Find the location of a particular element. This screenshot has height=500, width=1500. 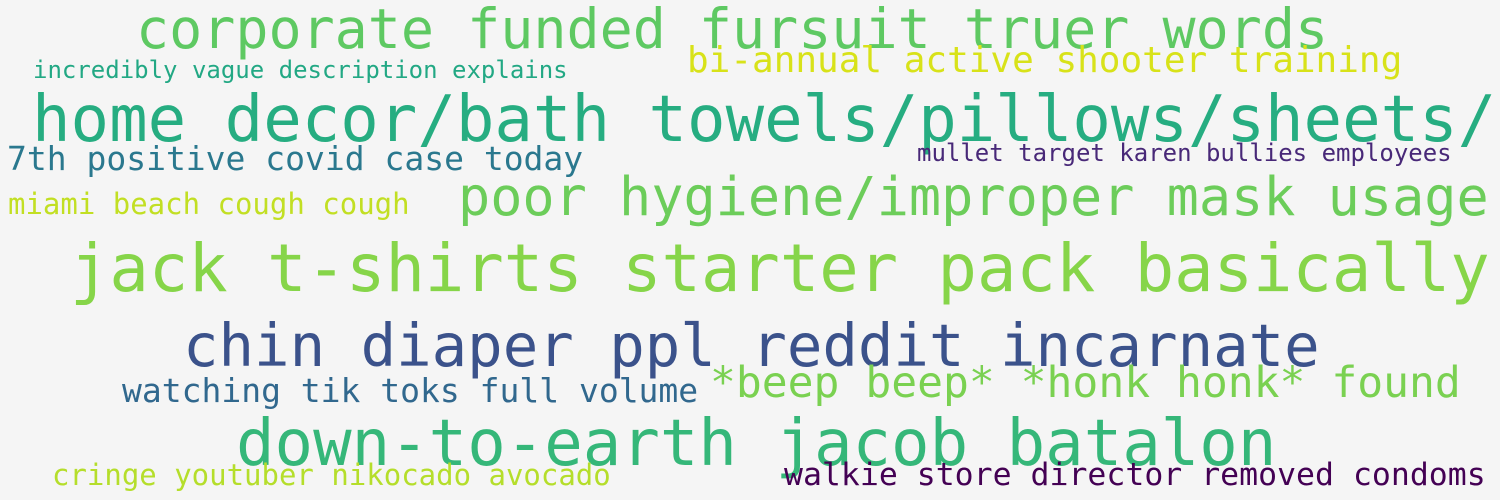

word-chin-diaper: chin diaper ppl reddit incarnate is located at coordinates (751, 345).